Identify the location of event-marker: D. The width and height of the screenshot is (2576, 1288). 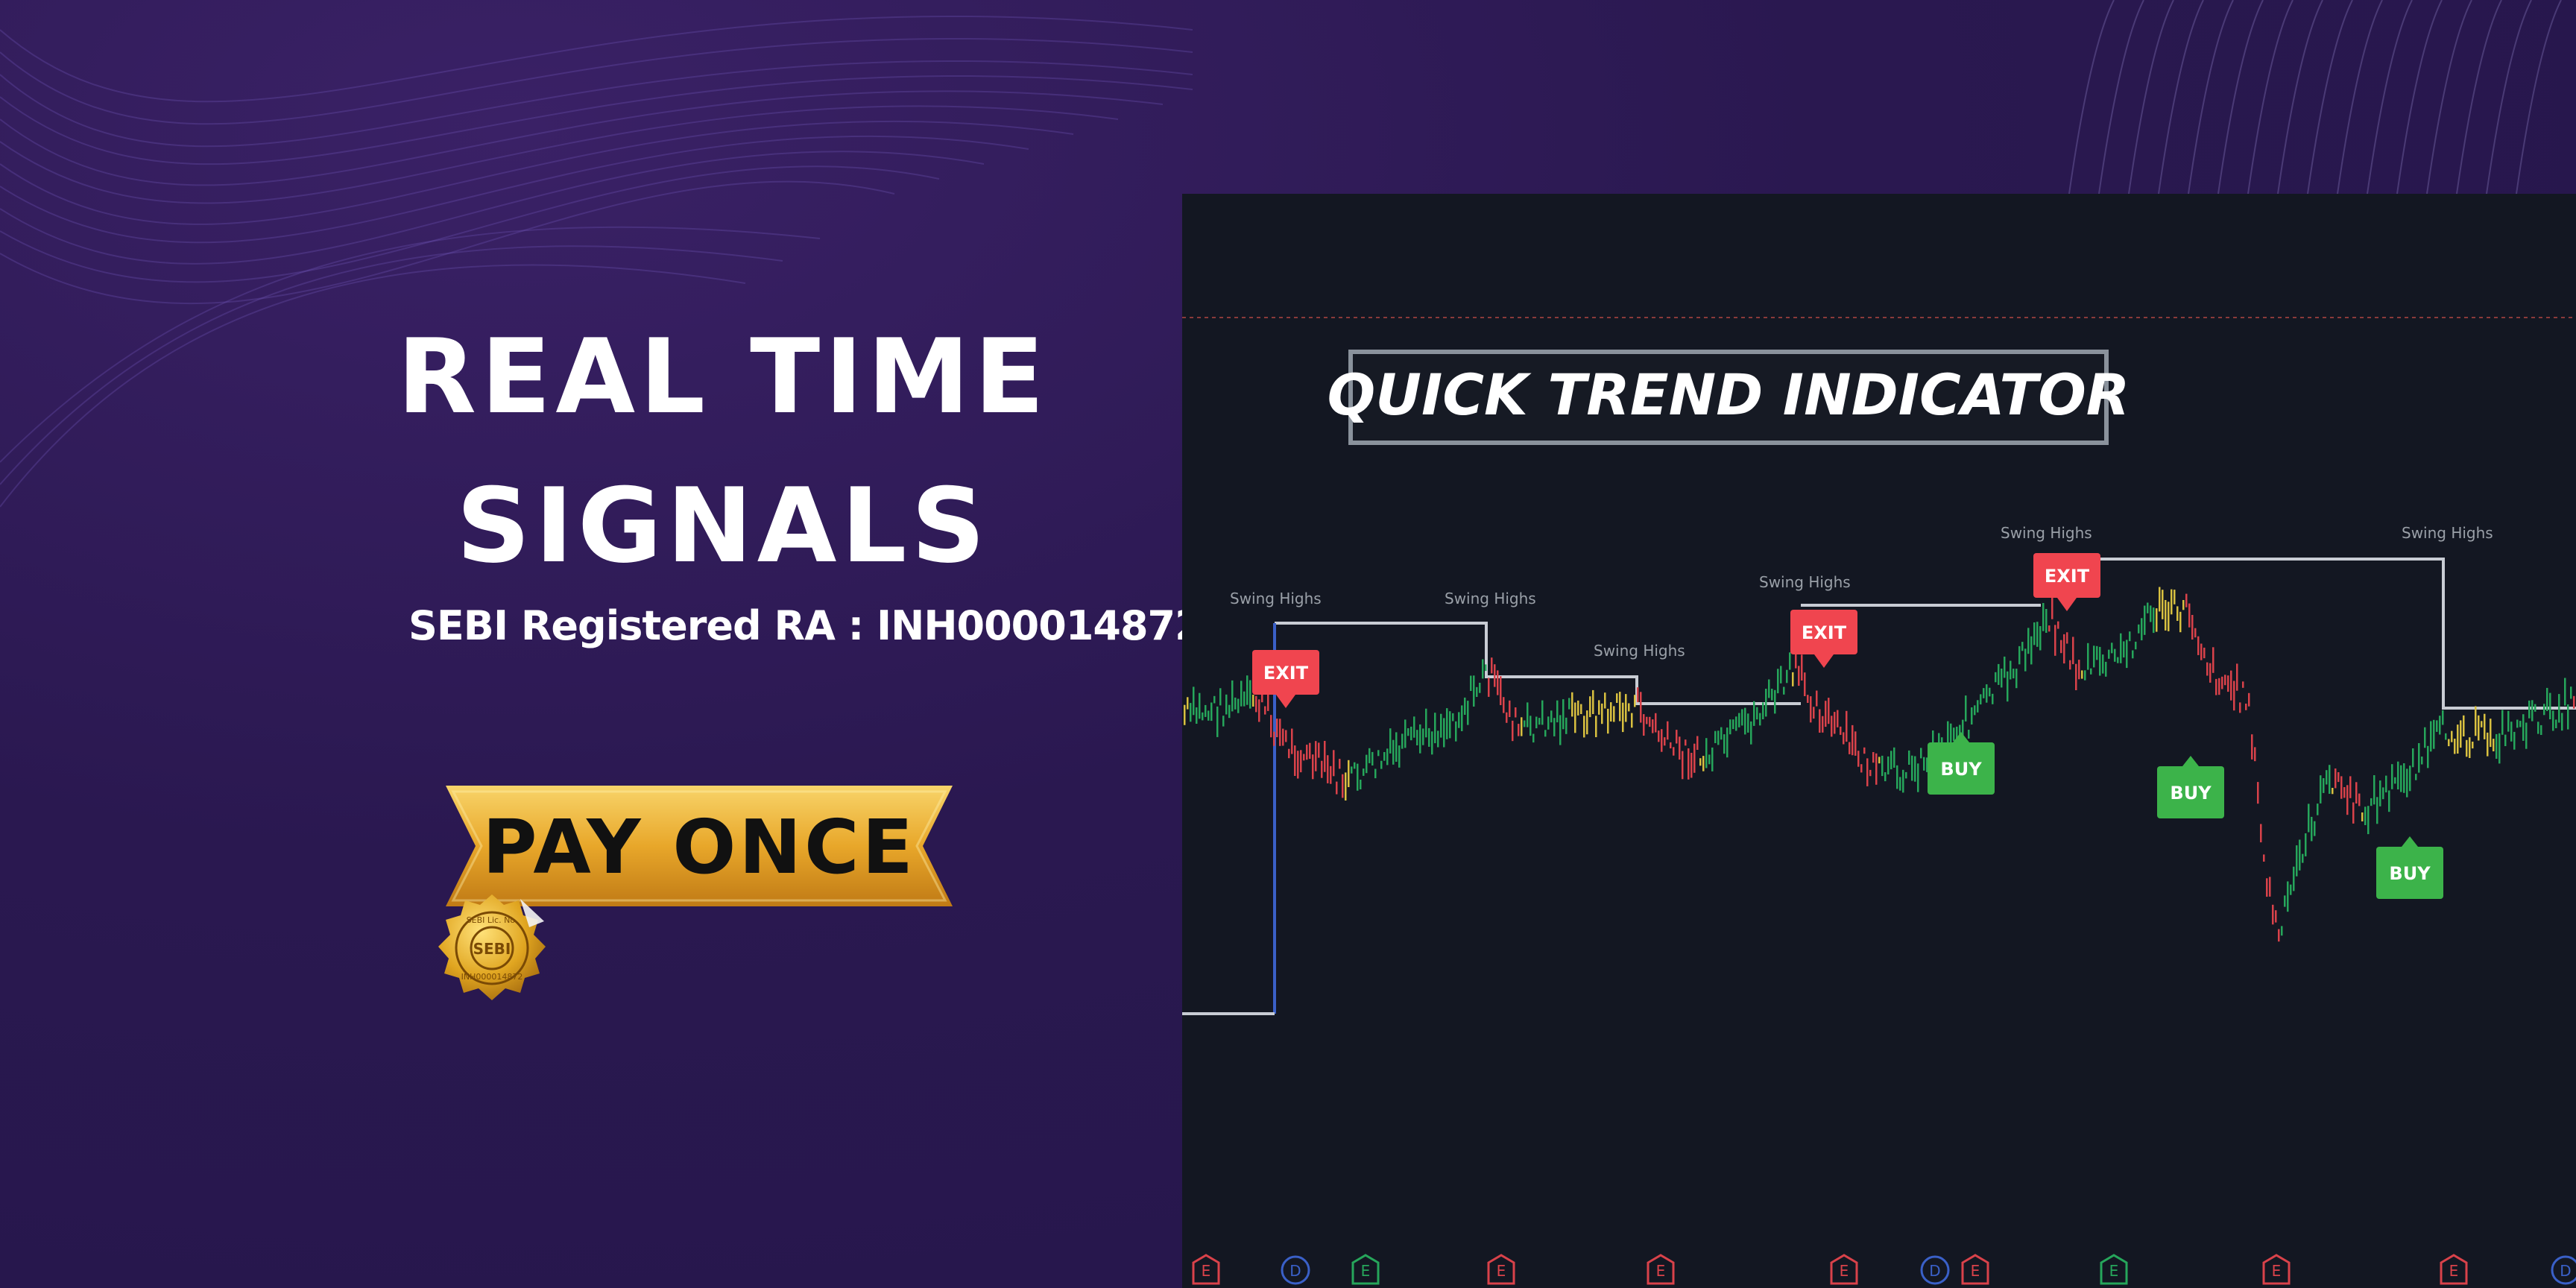
(2563, 1270).